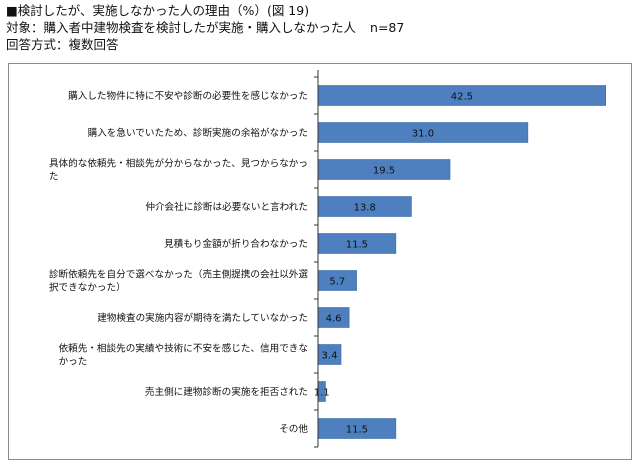 Image resolution: width=640 pixels, height=465 pixels. What do you see at coordinates (181, 27) in the screenshot?
I see `target-label: 対象：購入者中建物検査を検討したが実施・購入しなかった人` at bounding box center [181, 27].